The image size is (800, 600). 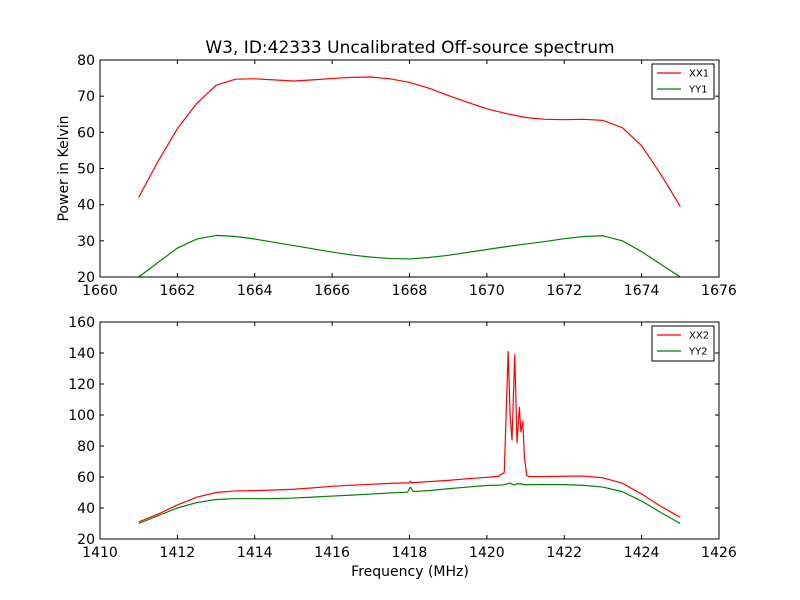 What do you see at coordinates (64, 168) in the screenshot?
I see `top-y-axis-label: Power in Kelvin` at bounding box center [64, 168].